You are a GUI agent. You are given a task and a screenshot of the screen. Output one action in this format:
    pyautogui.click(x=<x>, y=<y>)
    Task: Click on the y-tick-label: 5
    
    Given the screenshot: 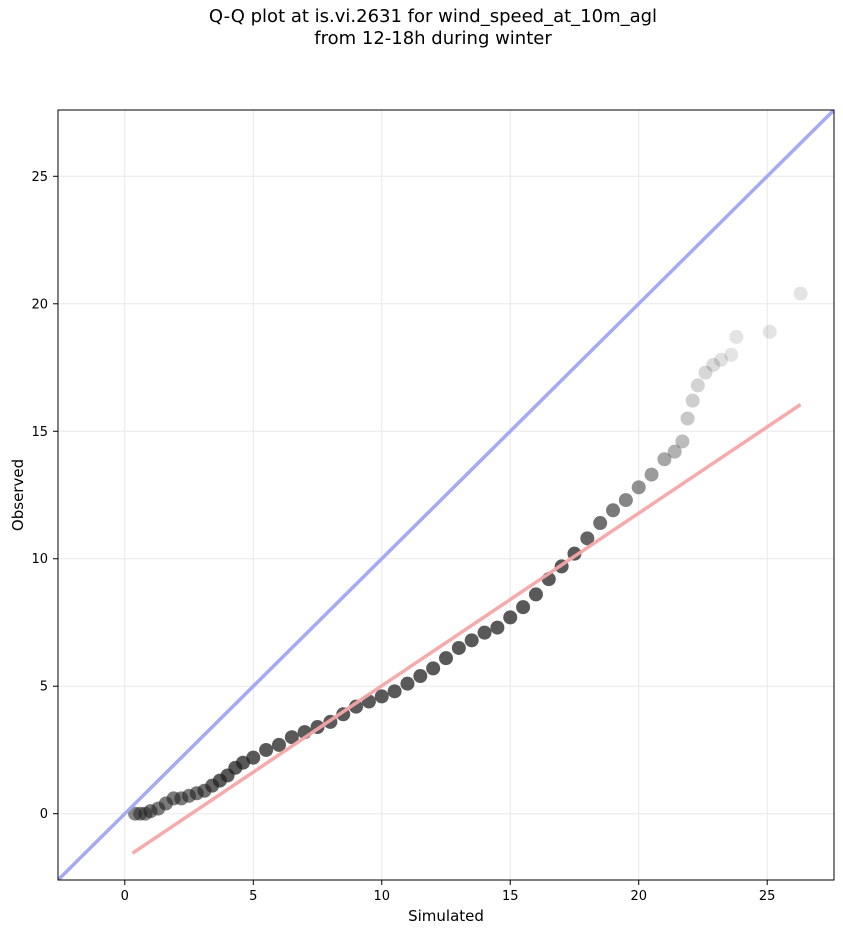 What is the action you would take?
    pyautogui.click(x=44, y=687)
    